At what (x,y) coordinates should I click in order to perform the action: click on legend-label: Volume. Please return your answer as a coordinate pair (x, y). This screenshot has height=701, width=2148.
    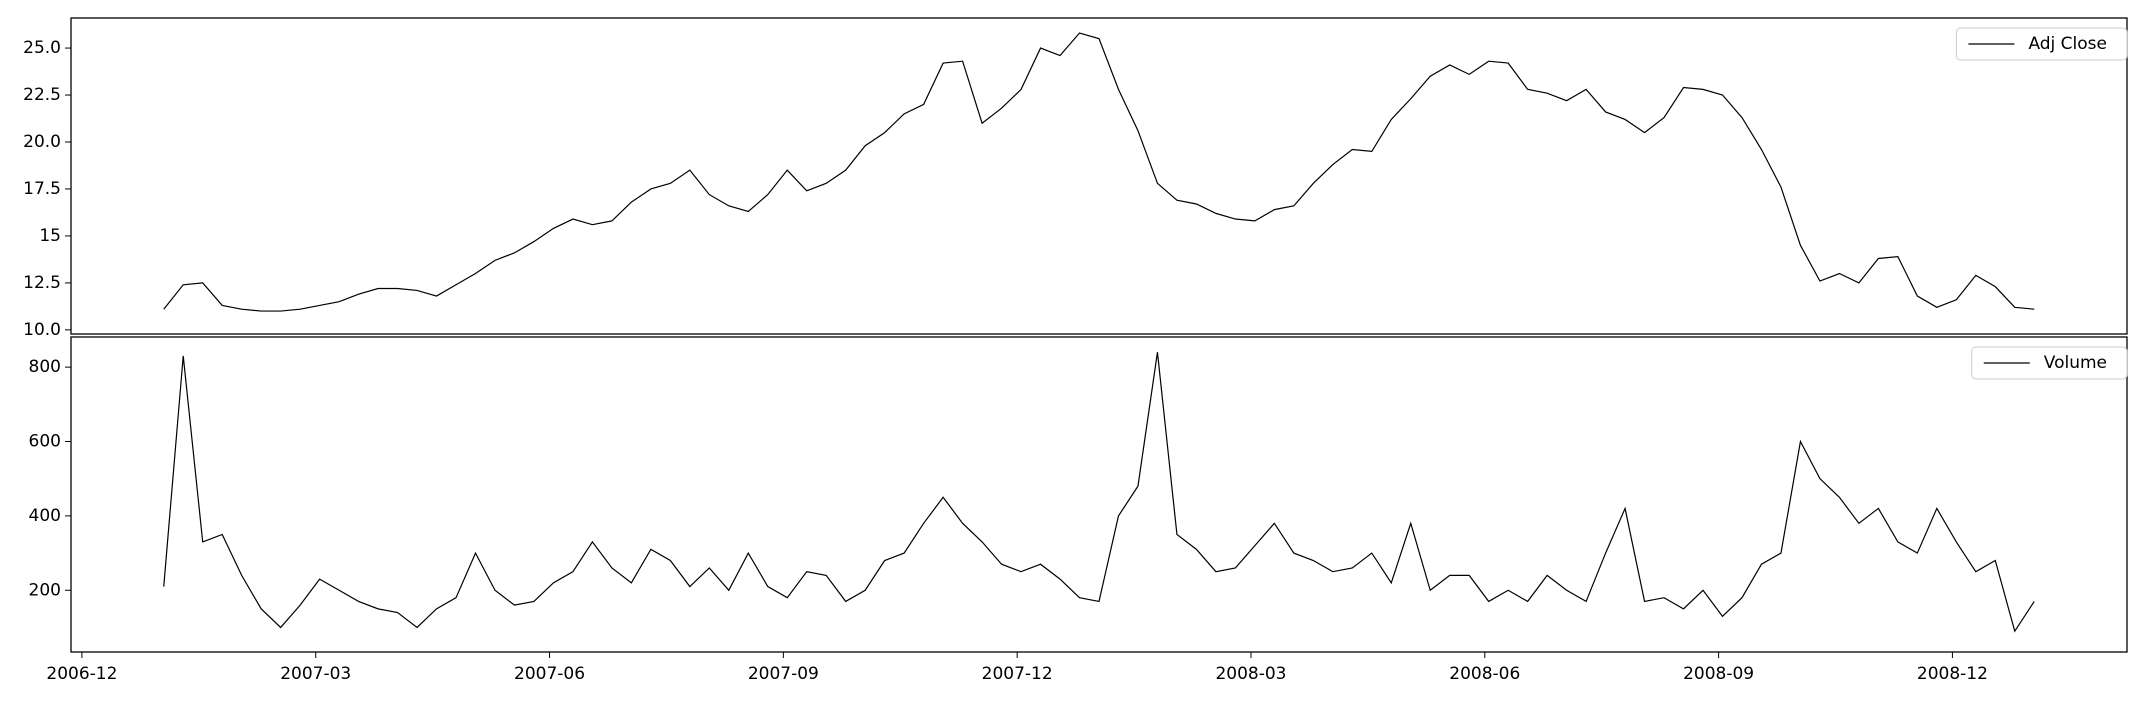
    Looking at the image, I should click on (2075, 363).